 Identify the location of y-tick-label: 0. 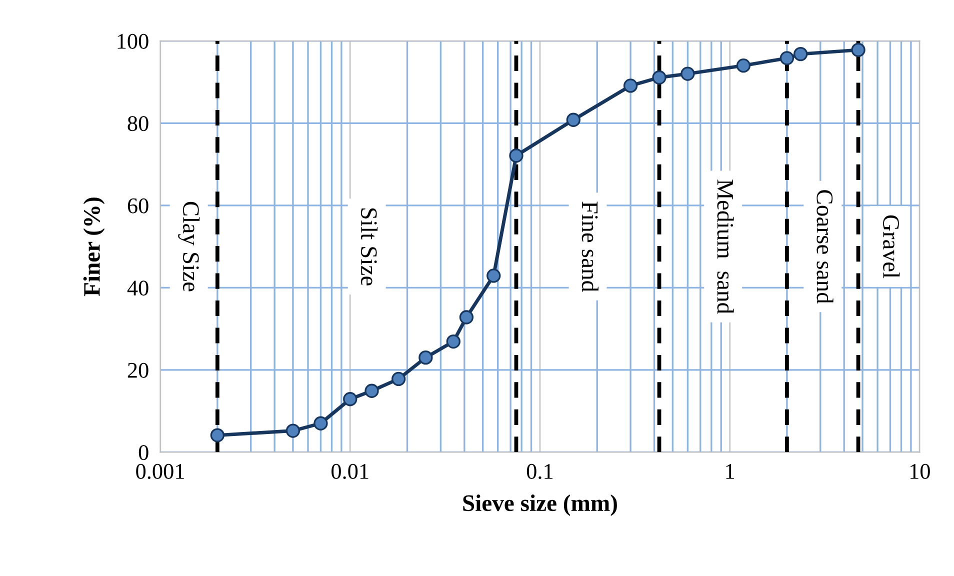
(143, 452).